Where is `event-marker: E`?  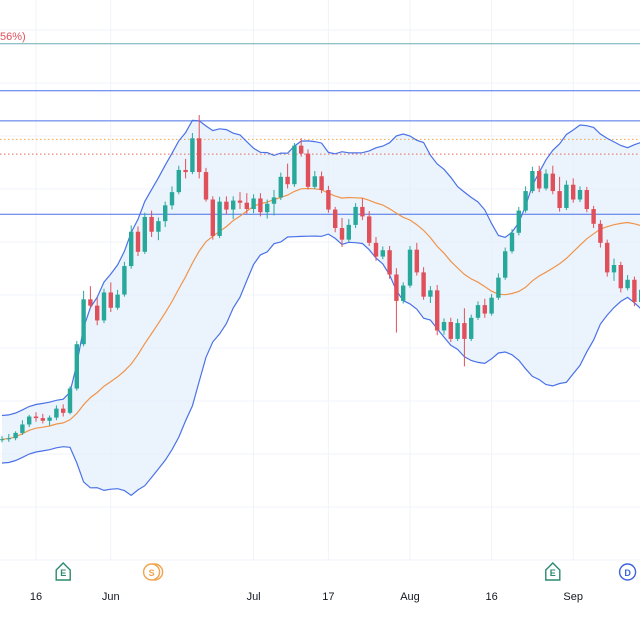 event-marker: E is located at coordinates (553, 571).